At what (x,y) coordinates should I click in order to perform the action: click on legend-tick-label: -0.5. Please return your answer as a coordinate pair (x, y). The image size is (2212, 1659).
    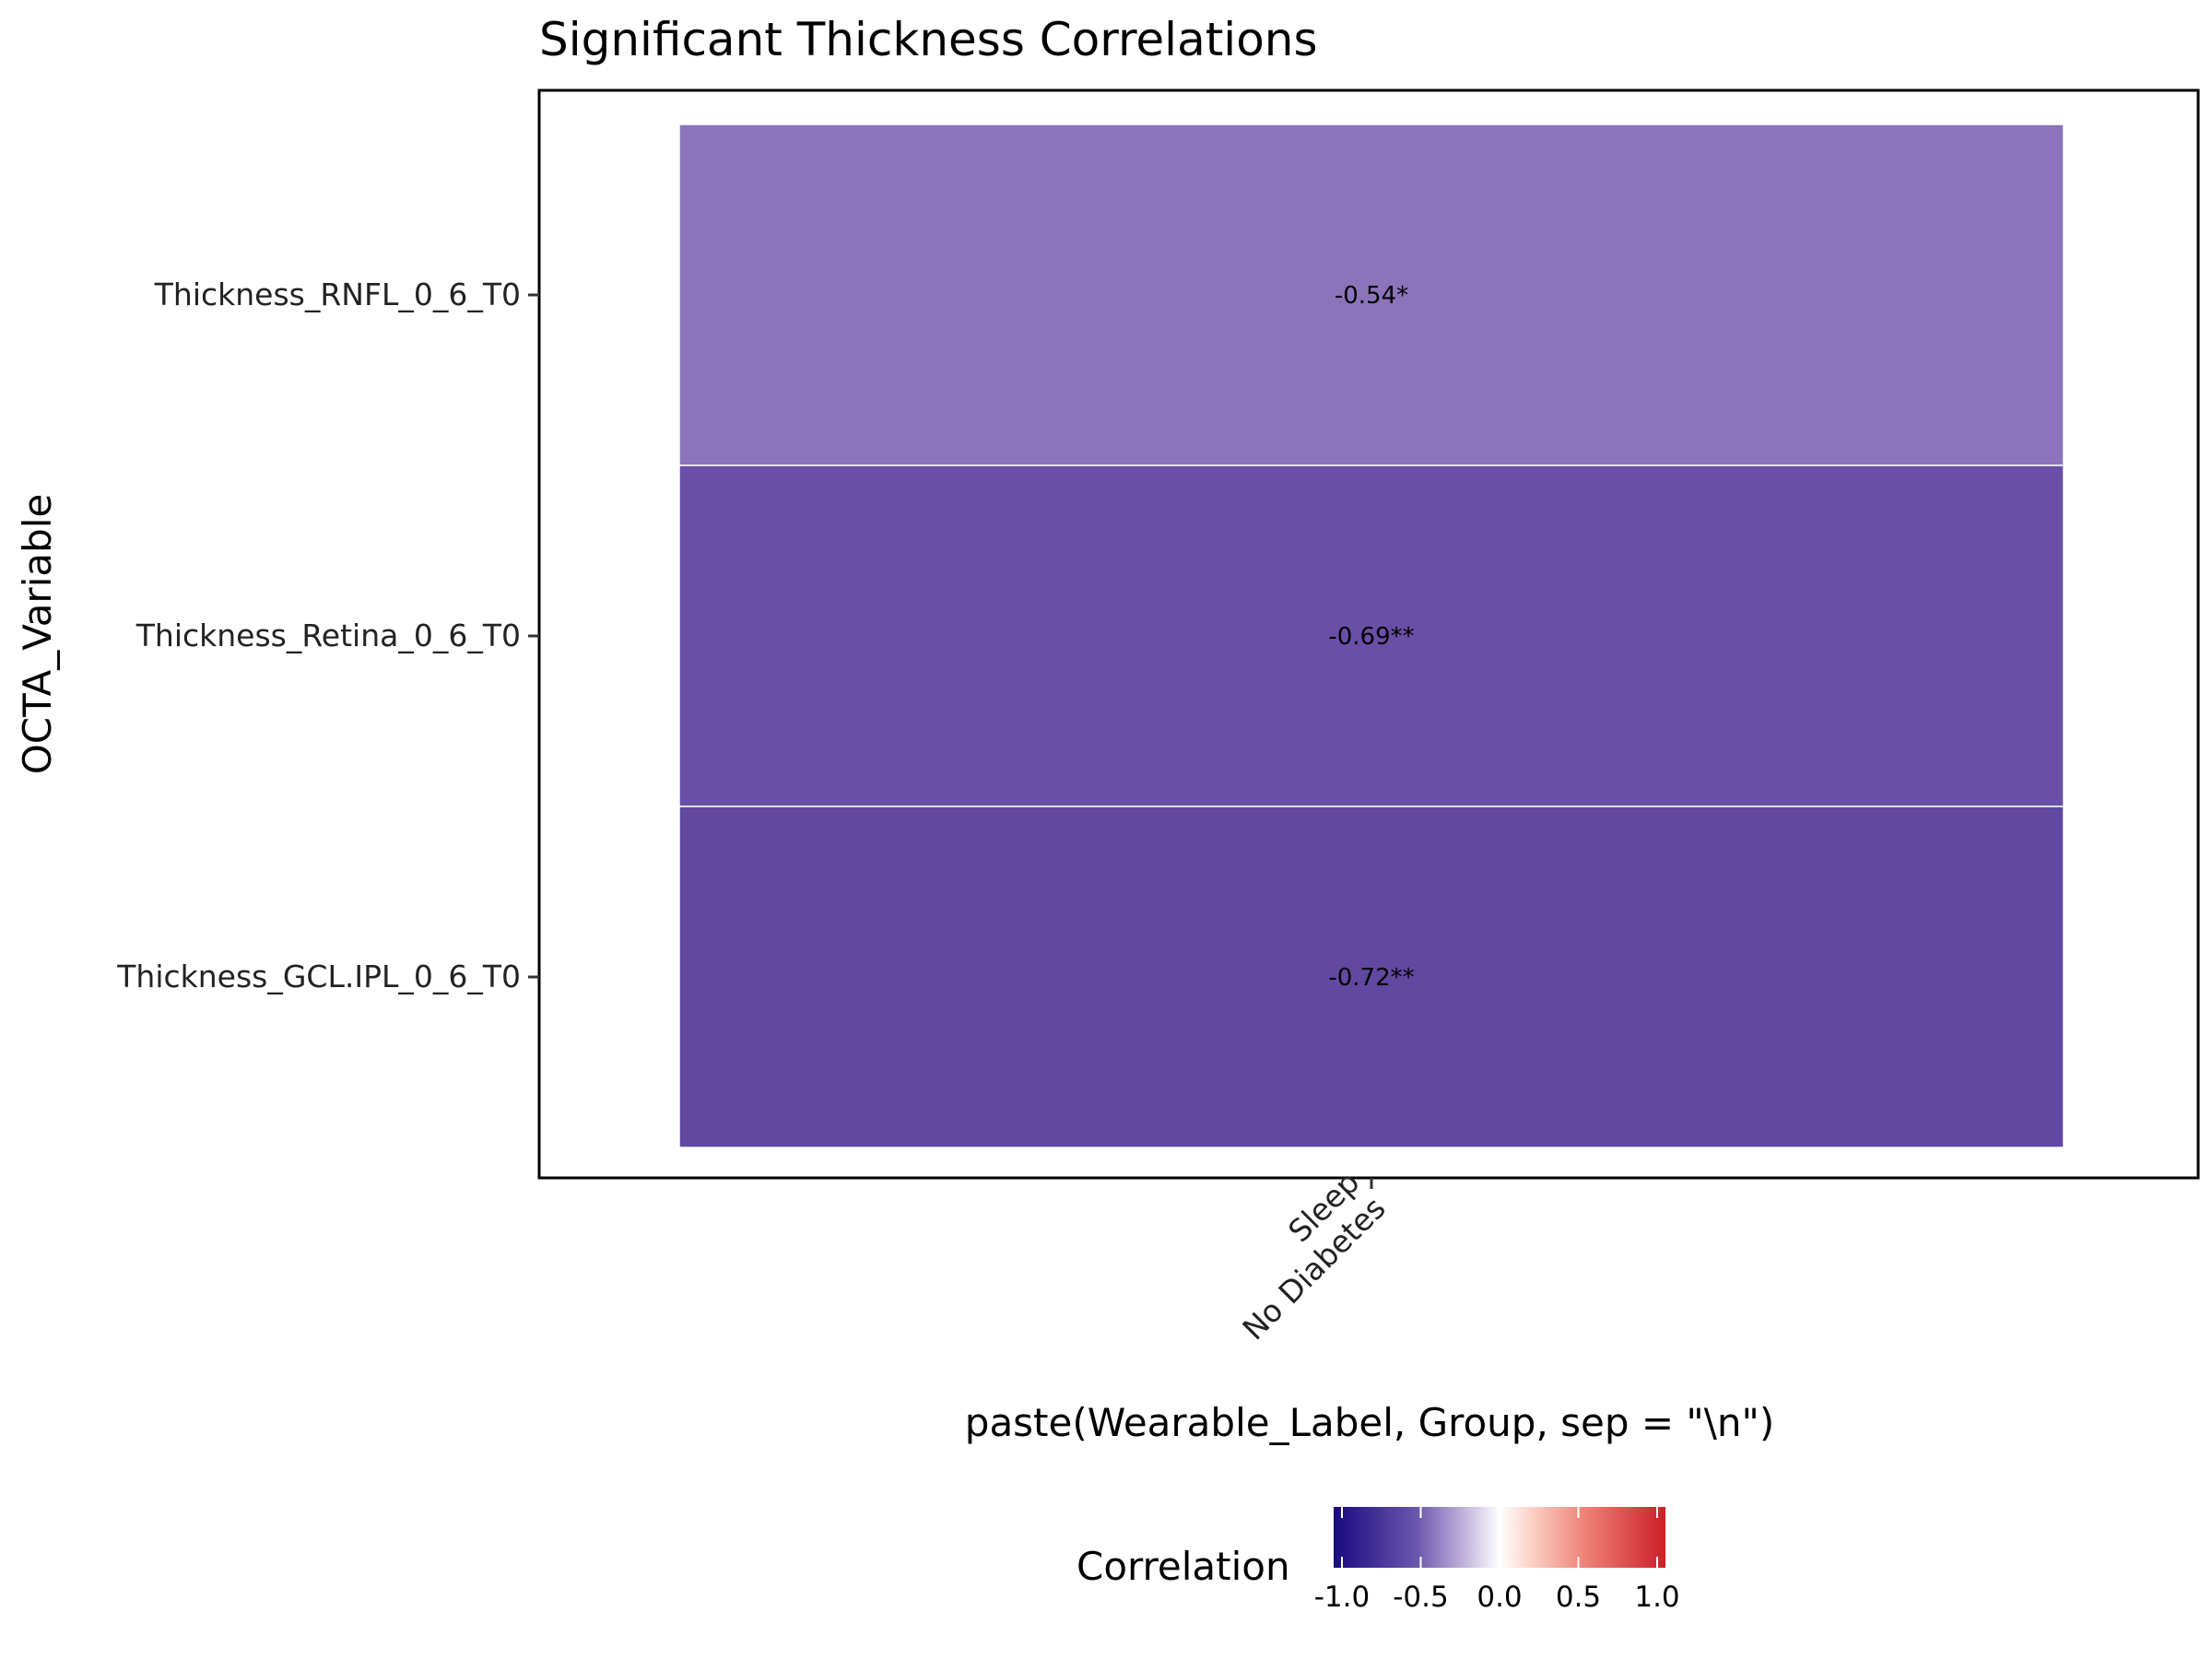
    Looking at the image, I should click on (1421, 1597).